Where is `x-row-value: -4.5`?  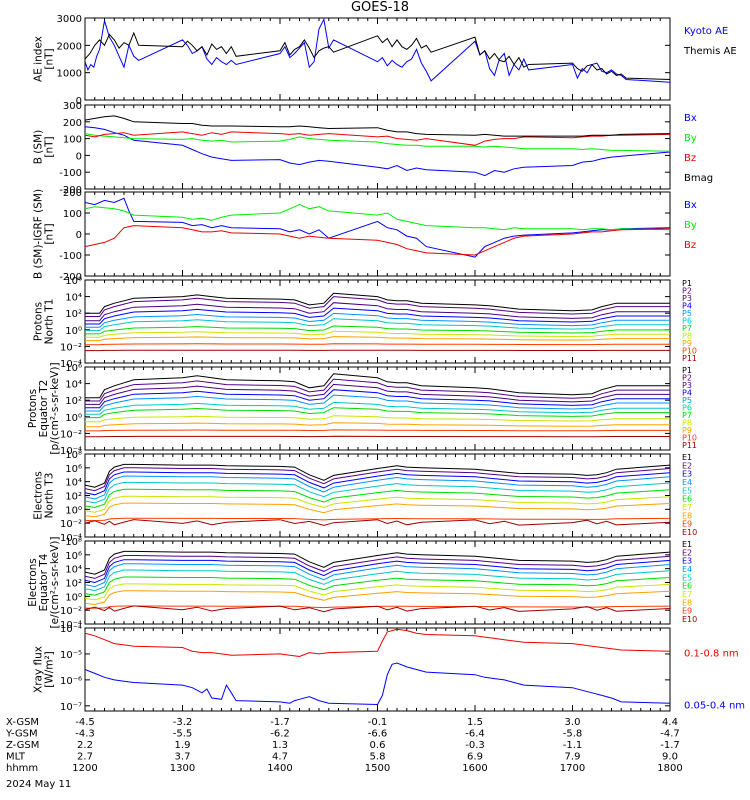
x-row-value: -4.5 is located at coordinates (85, 722).